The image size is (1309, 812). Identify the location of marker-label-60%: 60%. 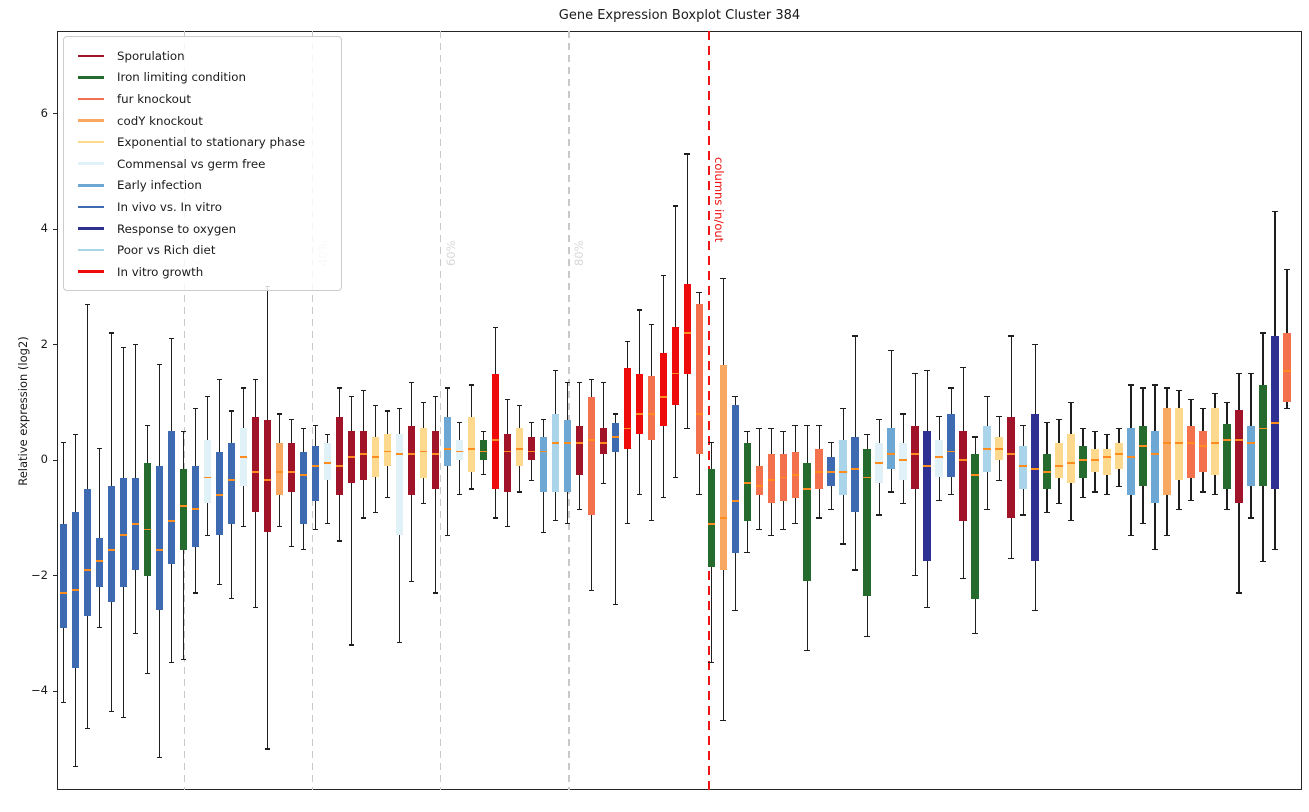
(450, 253).